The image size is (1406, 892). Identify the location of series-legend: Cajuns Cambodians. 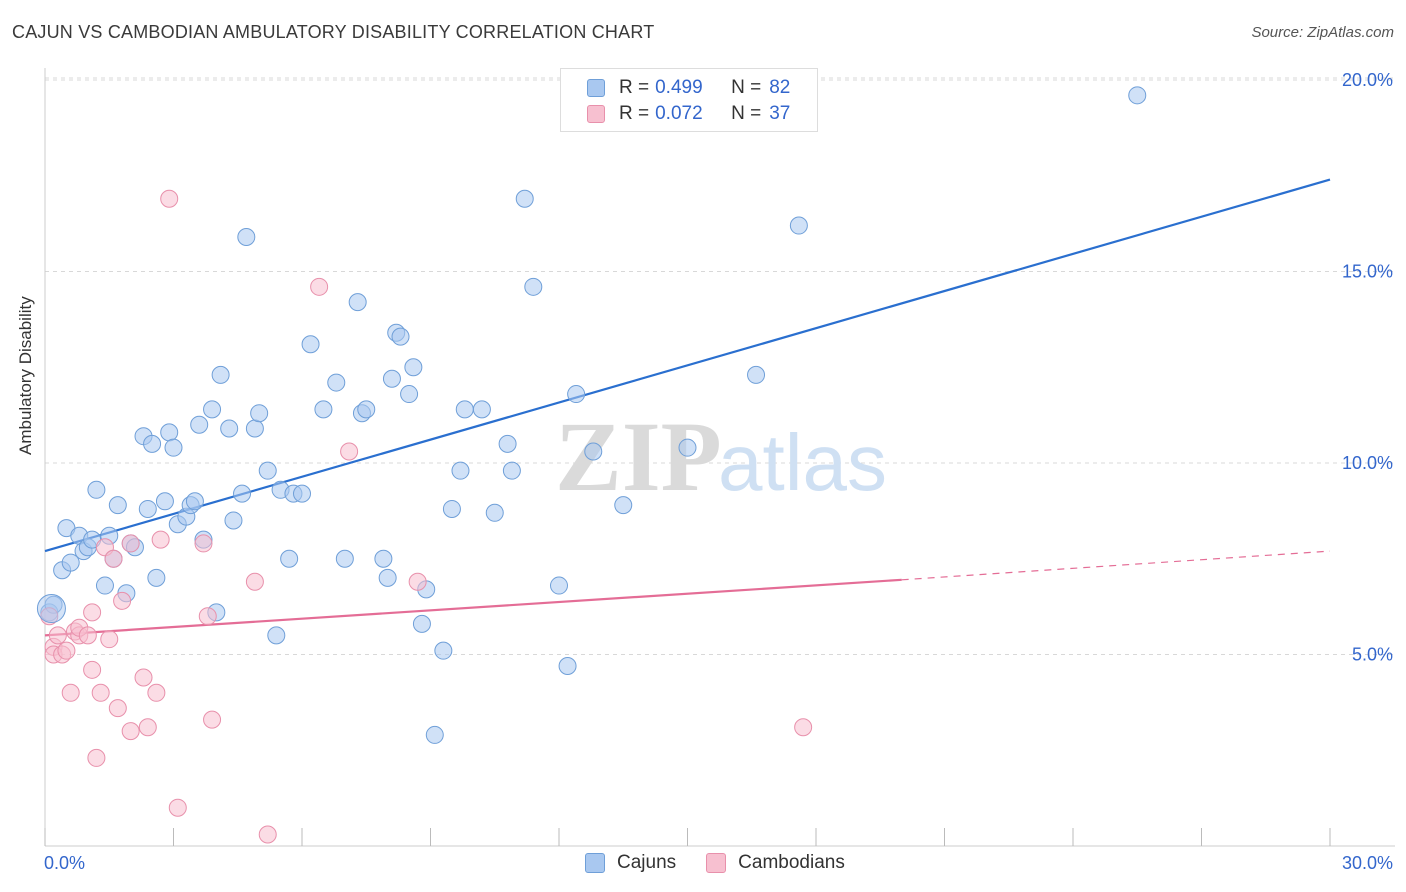
(730, 863).